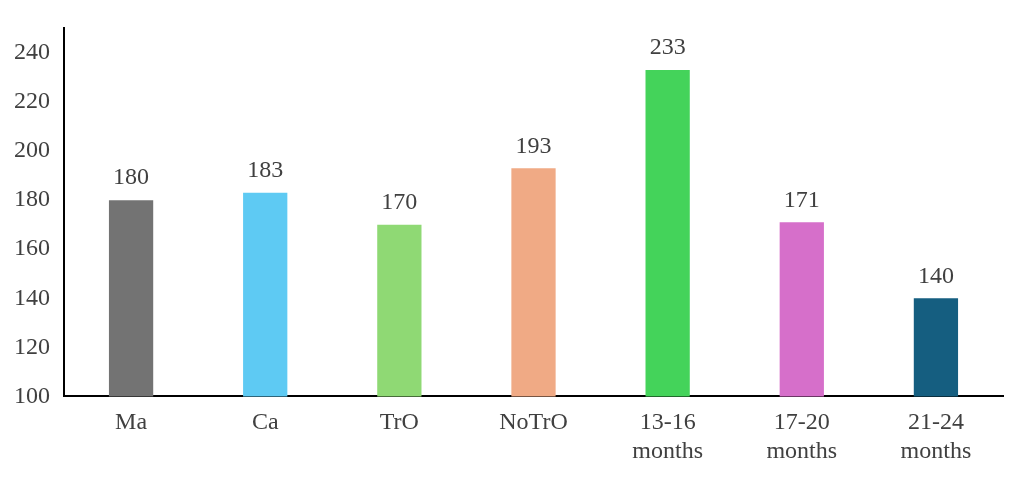 The image size is (1013, 478). I want to click on data-label: 193, so click(533, 144).